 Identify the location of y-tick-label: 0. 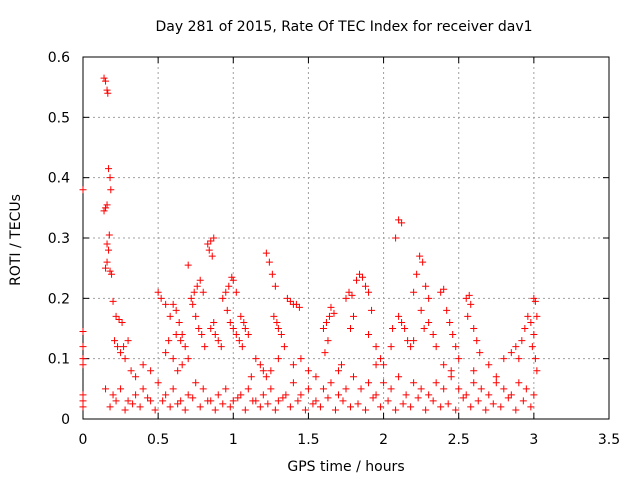
(65, 420).